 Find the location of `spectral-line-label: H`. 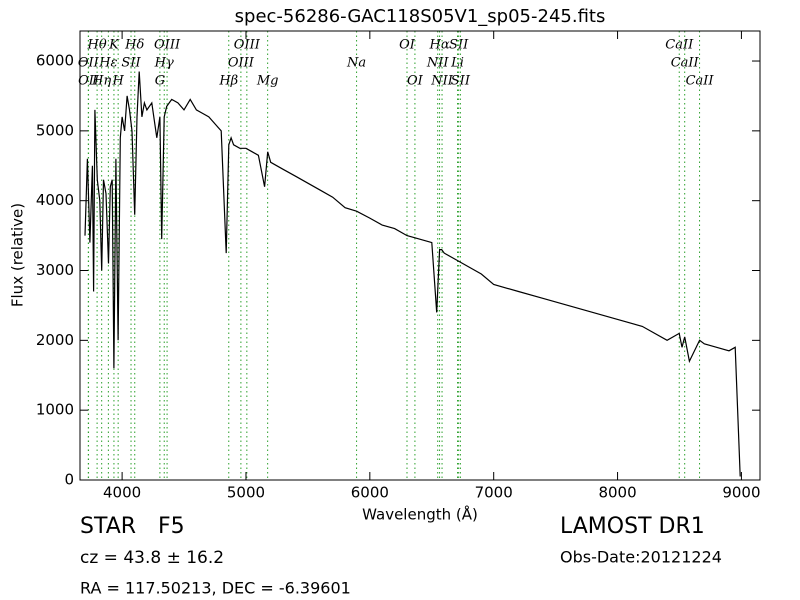

spectral-line-label: H is located at coordinates (117, 81).